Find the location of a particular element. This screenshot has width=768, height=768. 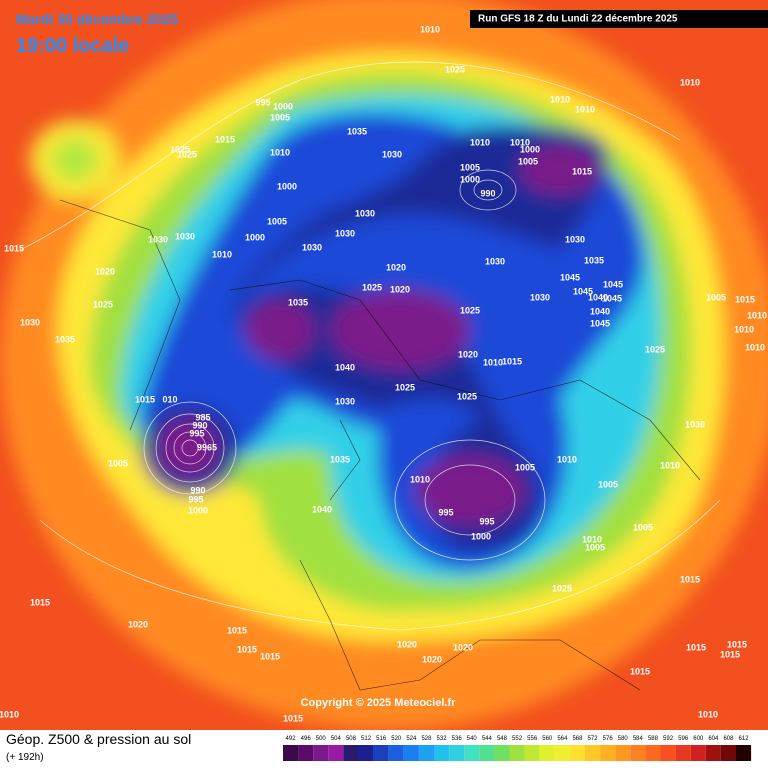

legend-tick: 524 is located at coordinates (411, 739).